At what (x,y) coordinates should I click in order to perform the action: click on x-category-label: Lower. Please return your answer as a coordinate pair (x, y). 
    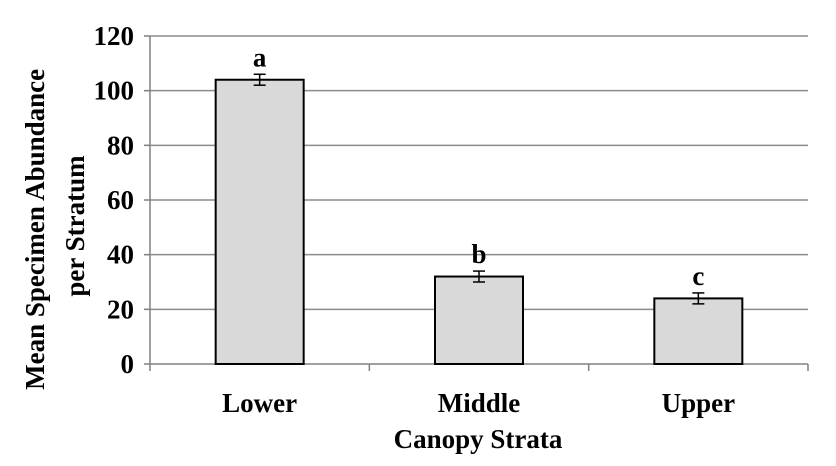
    Looking at the image, I should click on (259, 403).